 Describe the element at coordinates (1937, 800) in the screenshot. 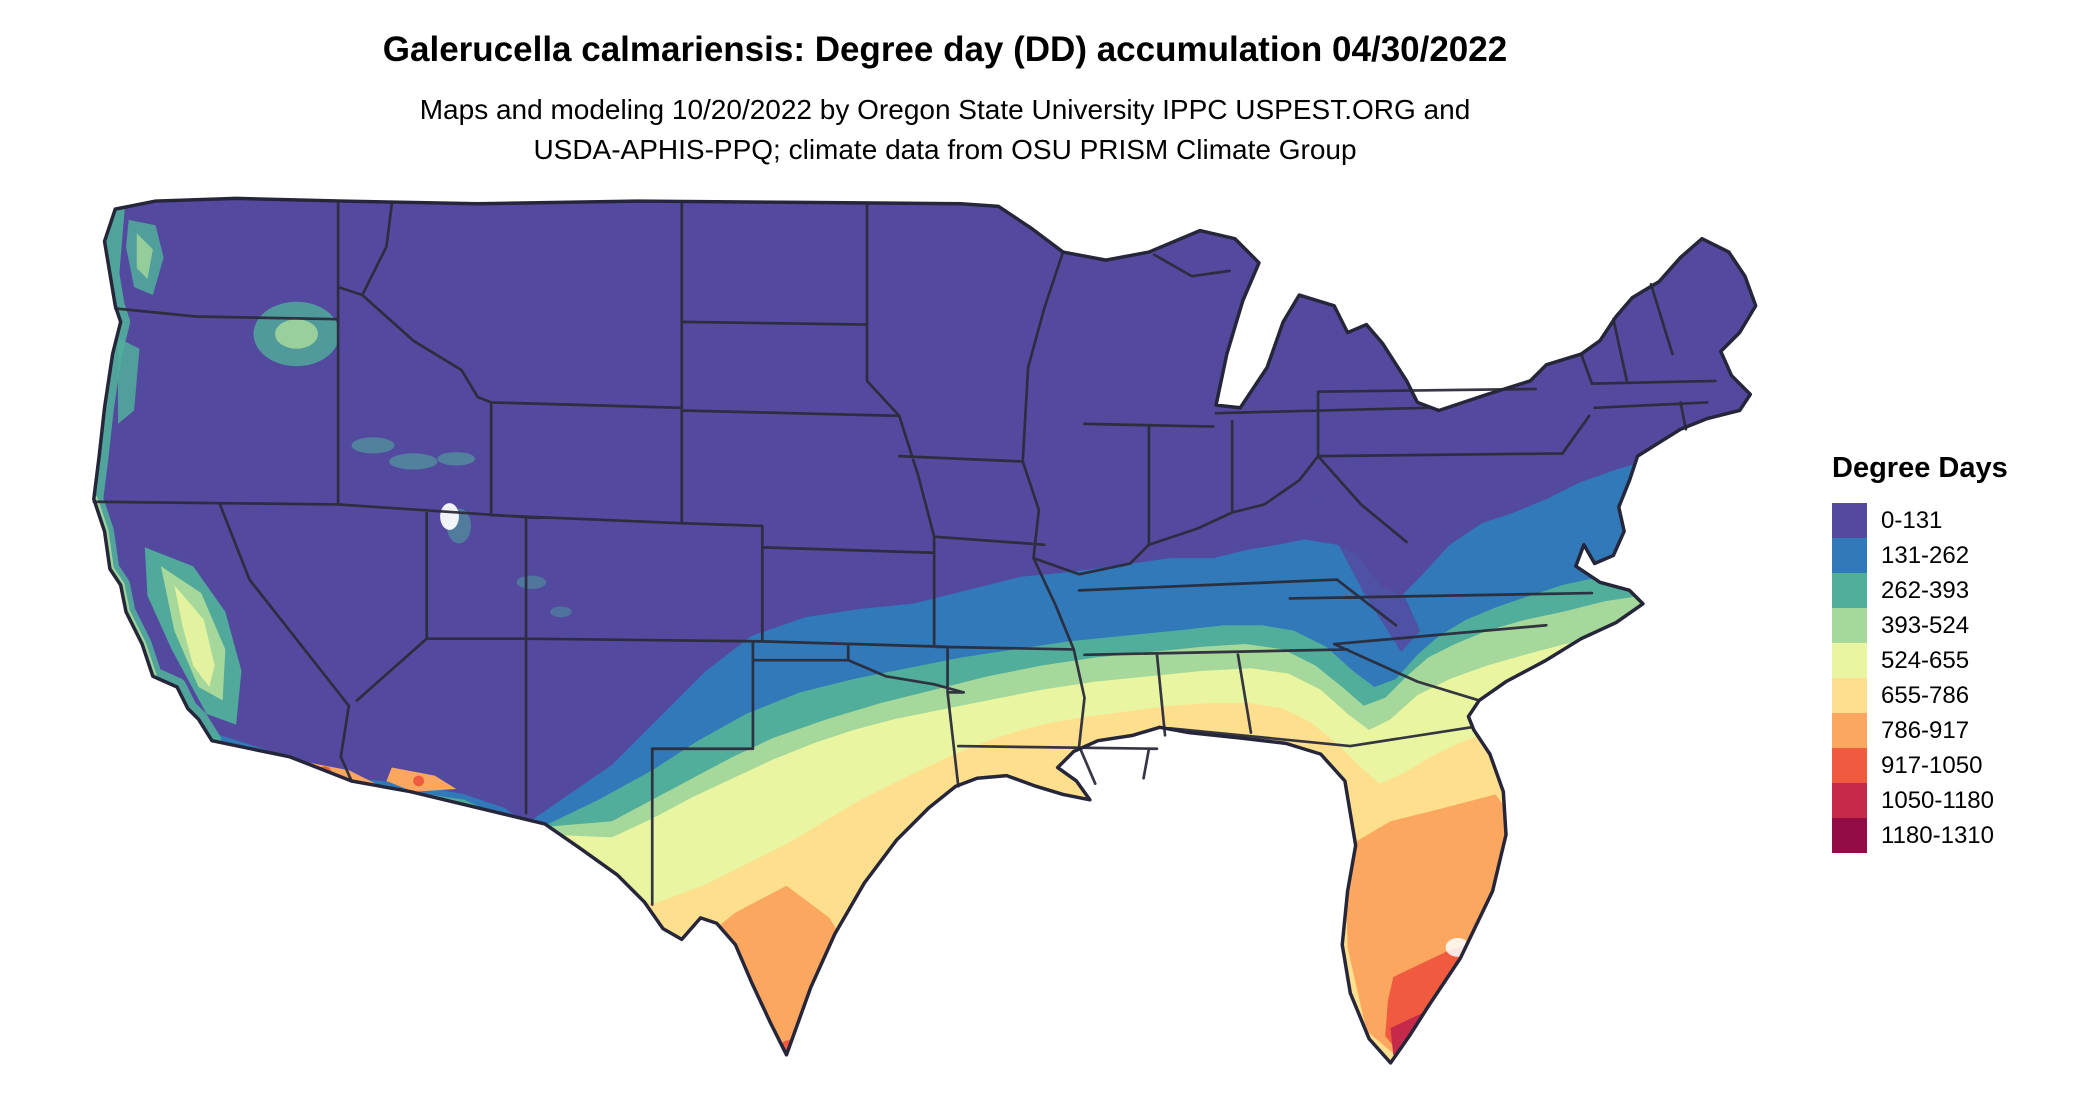

I see `legend-label: 1050-1180` at that location.